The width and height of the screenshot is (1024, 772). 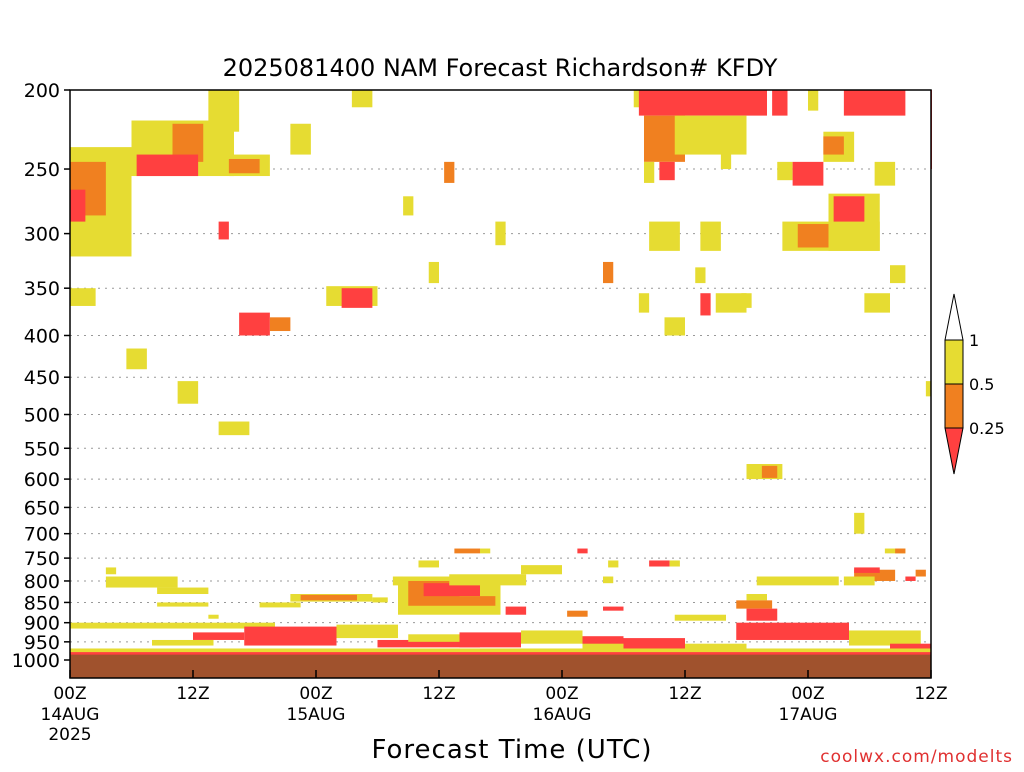 I want to click on y-tick-label: 750, so click(x=42, y=559).